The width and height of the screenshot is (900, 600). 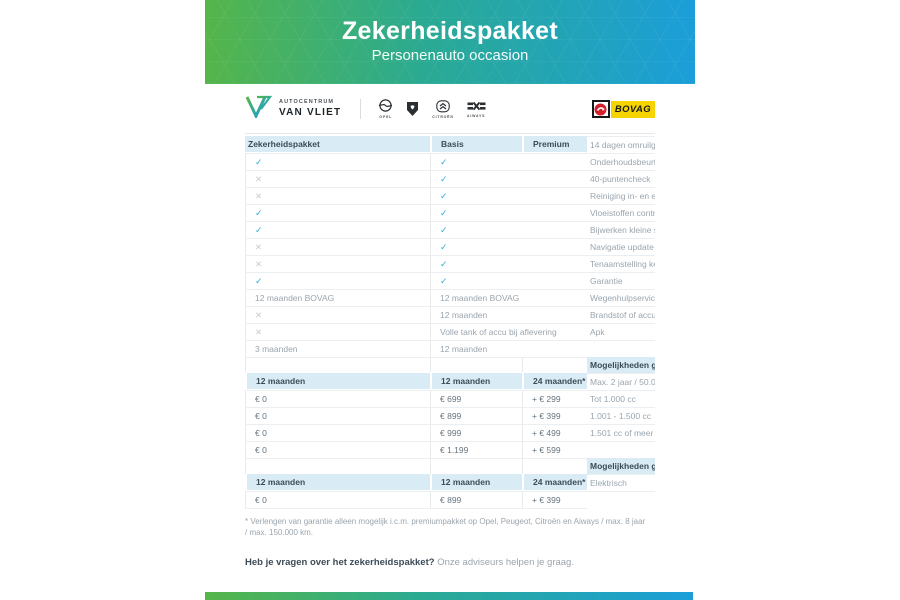 What do you see at coordinates (307, 102) in the screenshot?
I see `dealer-name-top: AUTOCENTRUM` at bounding box center [307, 102].